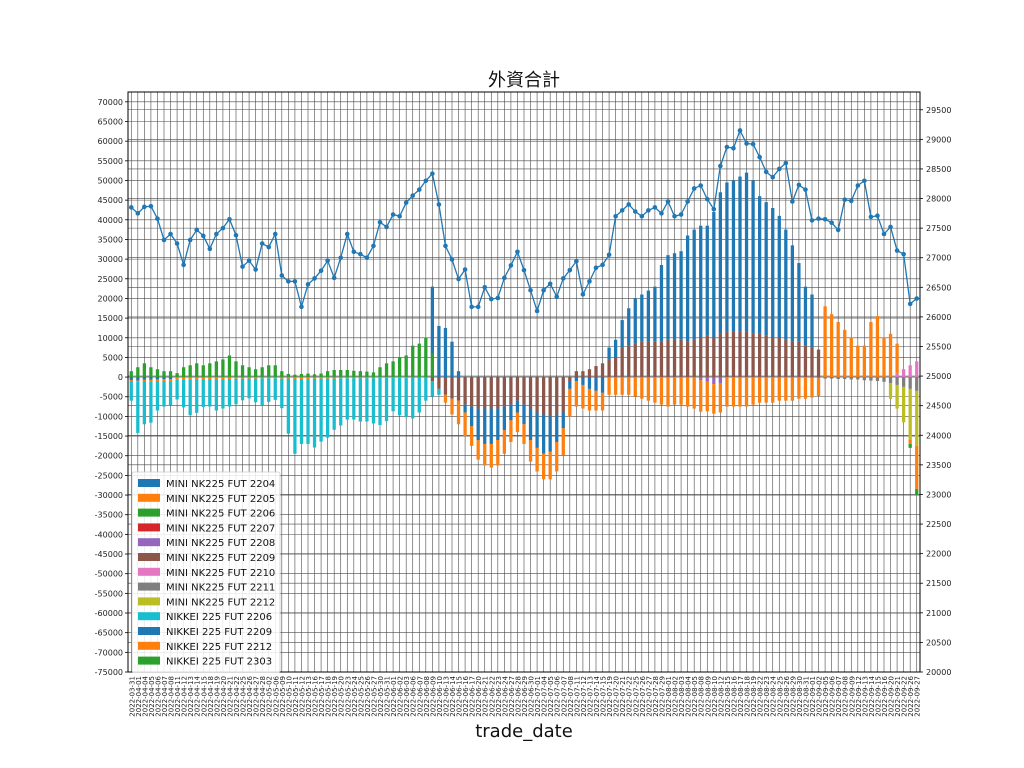  I want to click on x-tick-label: 2022-09-22, so click(905, 696).